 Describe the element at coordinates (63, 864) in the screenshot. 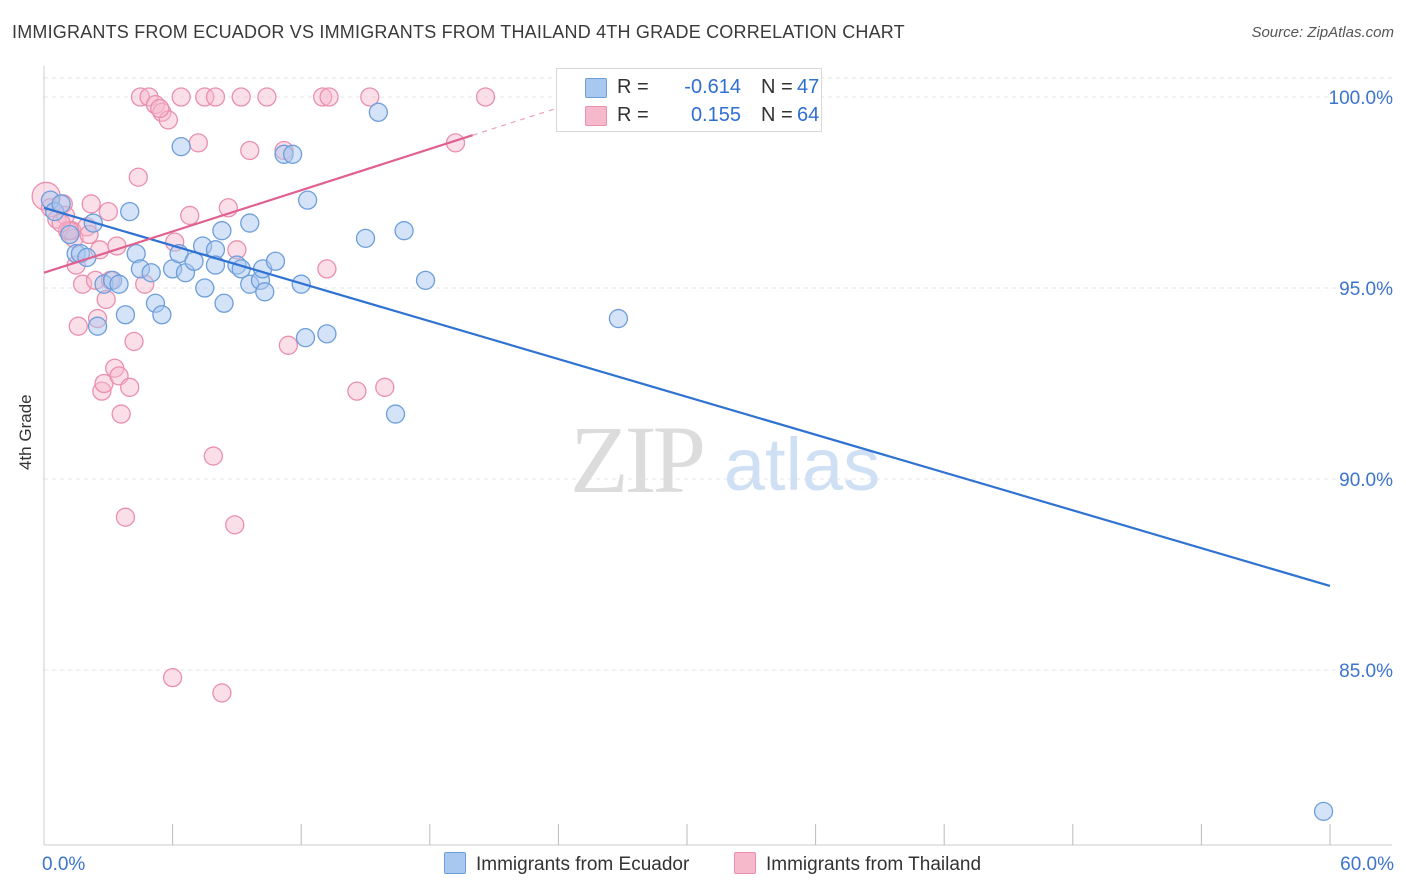

I see `x-tick-label: 0.0%` at that location.